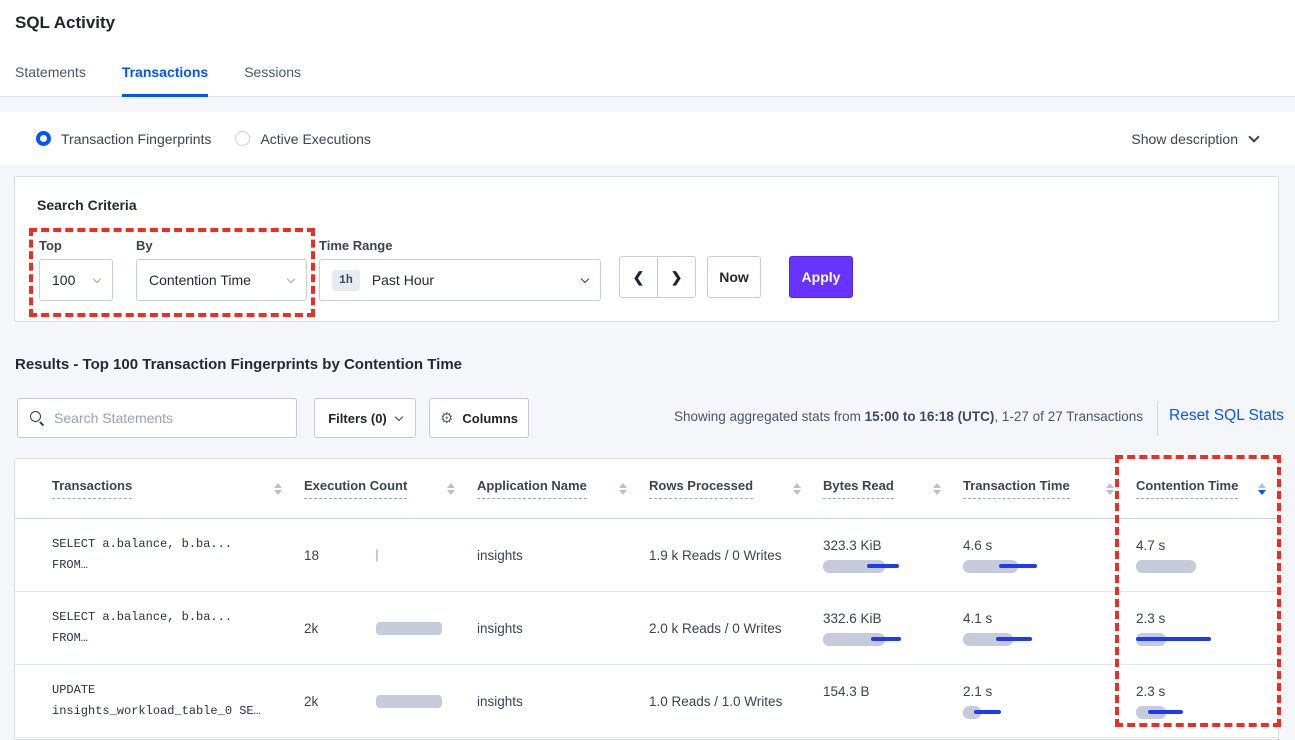 This screenshot has height=740, width=1295. What do you see at coordinates (1184, 138) in the screenshot?
I see `show-description-label: Show description` at bounding box center [1184, 138].